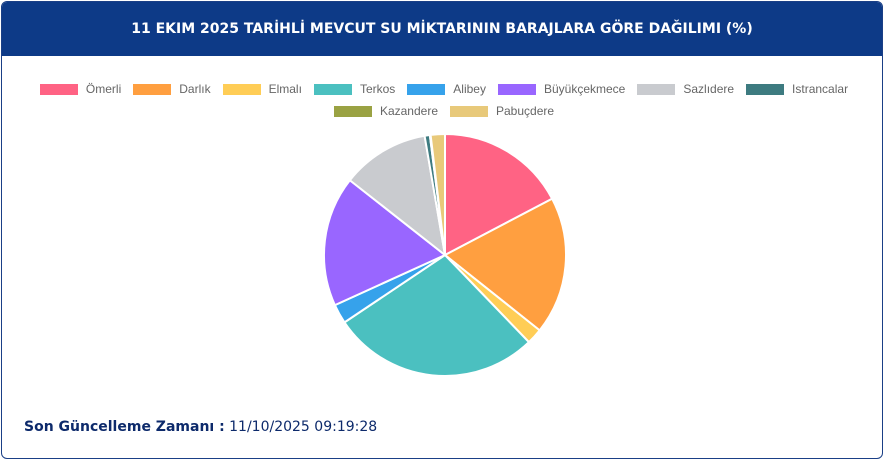  I want to click on legend-label: Büyükçekmece, so click(584, 89).